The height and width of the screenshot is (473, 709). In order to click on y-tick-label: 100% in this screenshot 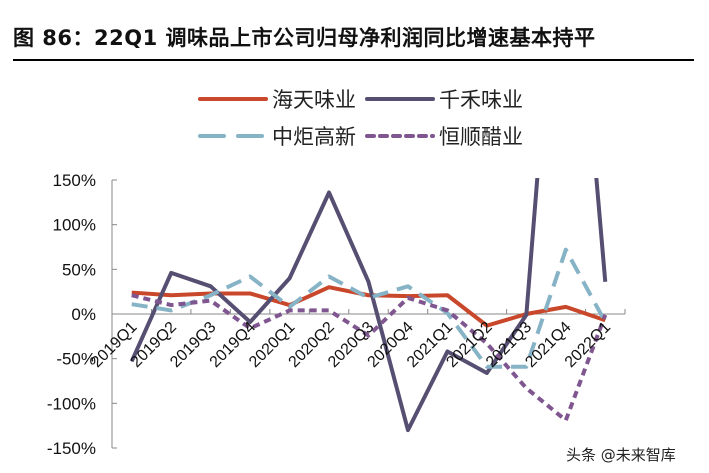, I will do `click(74, 225)`.